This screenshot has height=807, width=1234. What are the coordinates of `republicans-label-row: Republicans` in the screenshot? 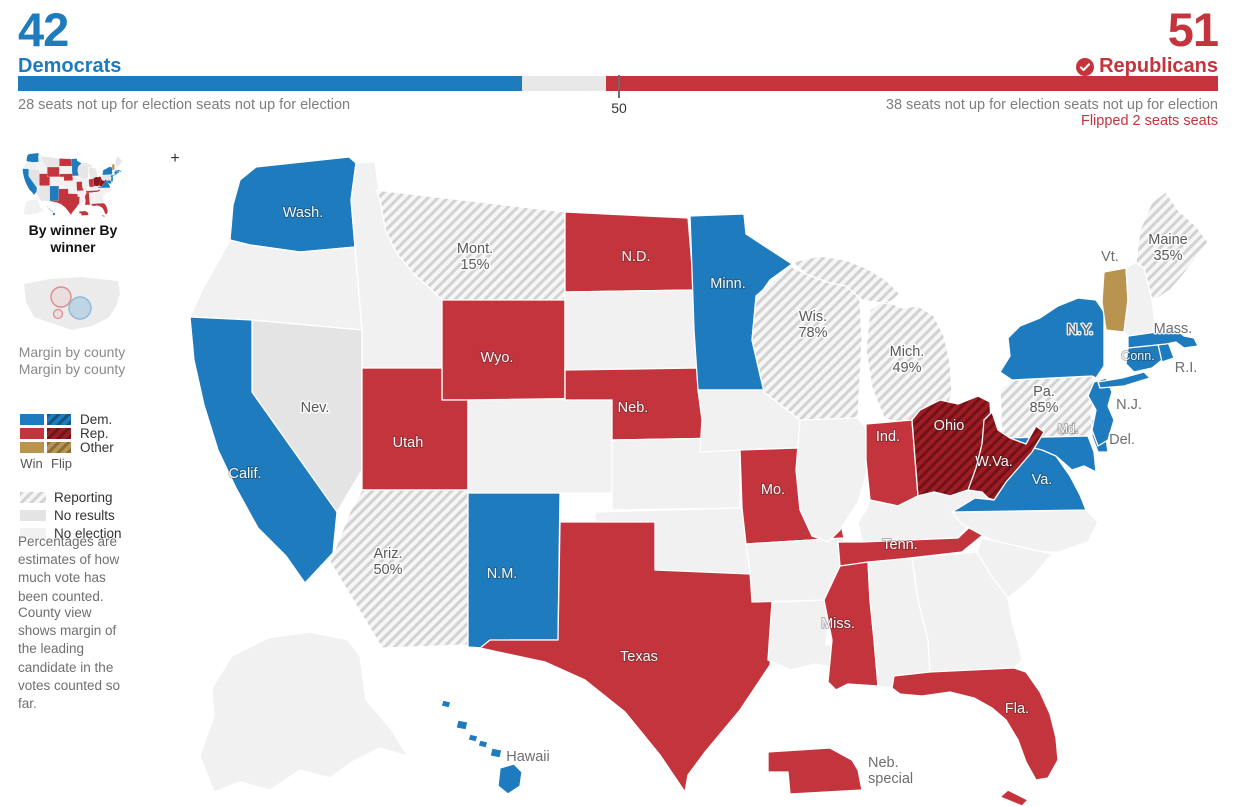 It's located at (1147, 66).